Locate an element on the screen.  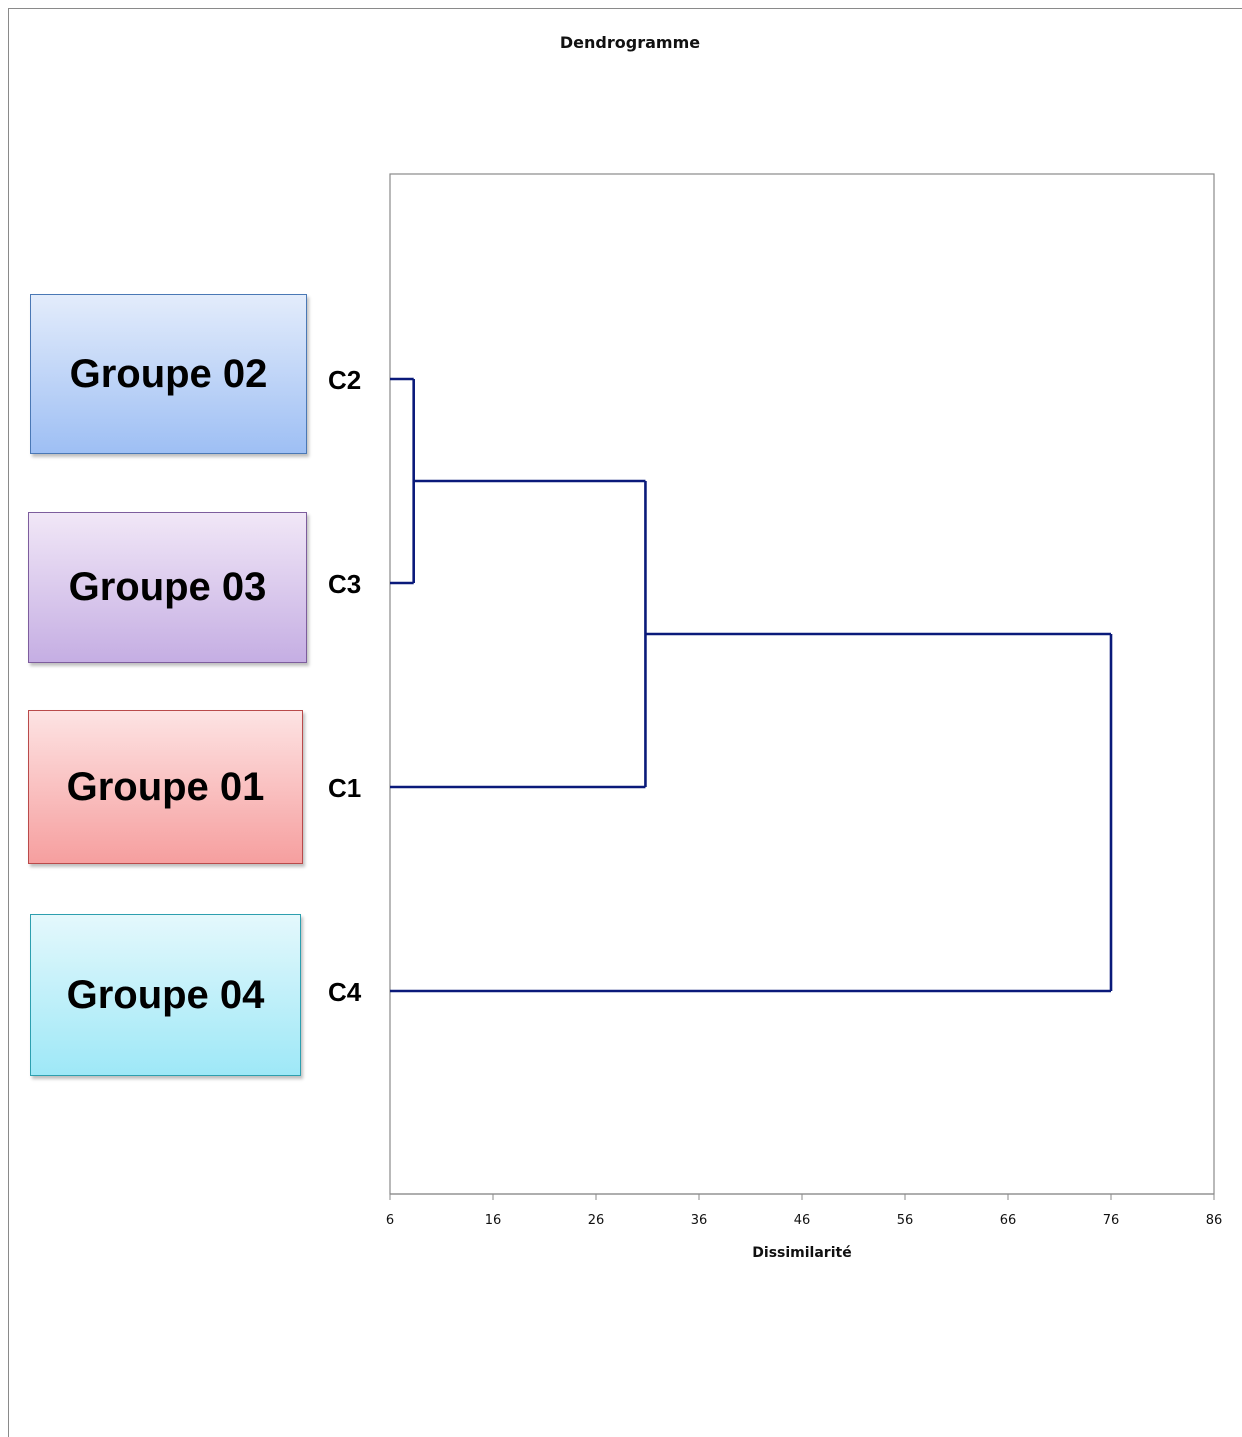
x-tick-label: 66 is located at coordinates (1008, 1220).